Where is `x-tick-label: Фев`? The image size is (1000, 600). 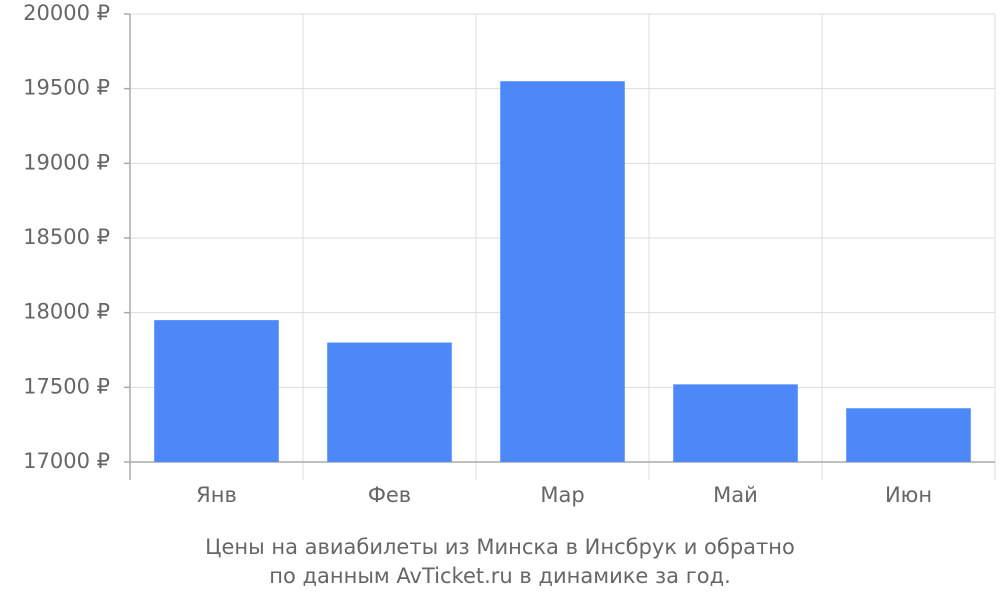
x-tick-label: Фев is located at coordinates (389, 495).